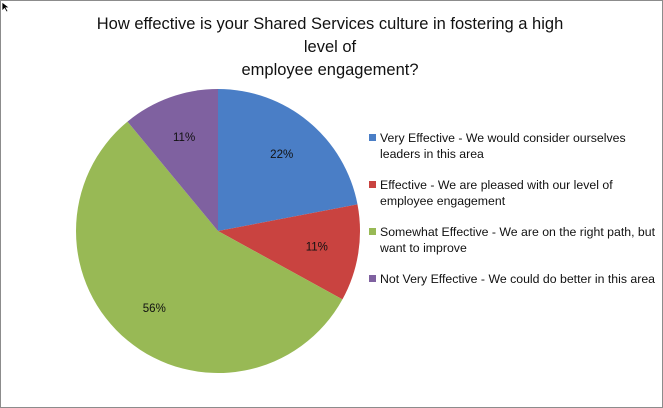  I want to click on legend-label-line: want to improve, so click(423, 248).